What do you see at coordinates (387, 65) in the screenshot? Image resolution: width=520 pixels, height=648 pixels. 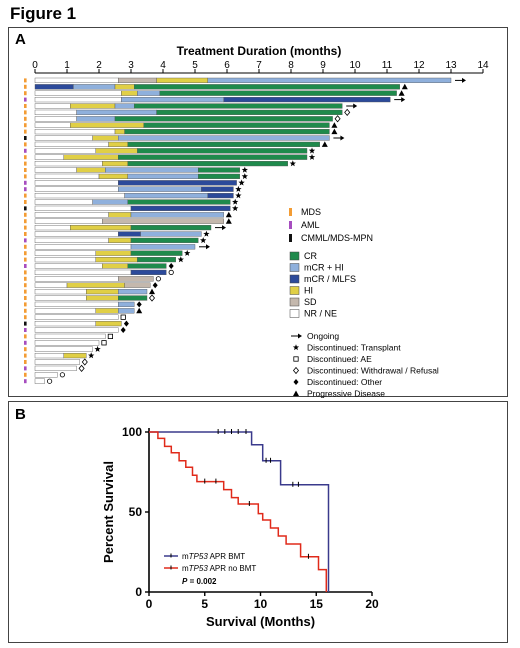 I see `x-tick-label: 11` at bounding box center [387, 65].